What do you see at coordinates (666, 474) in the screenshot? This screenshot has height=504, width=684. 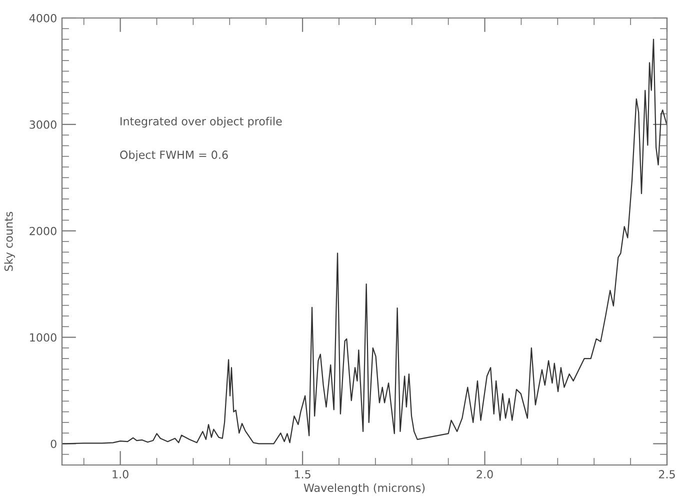 I see `x-tick-label: 2.5` at bounding box center [666, 474].